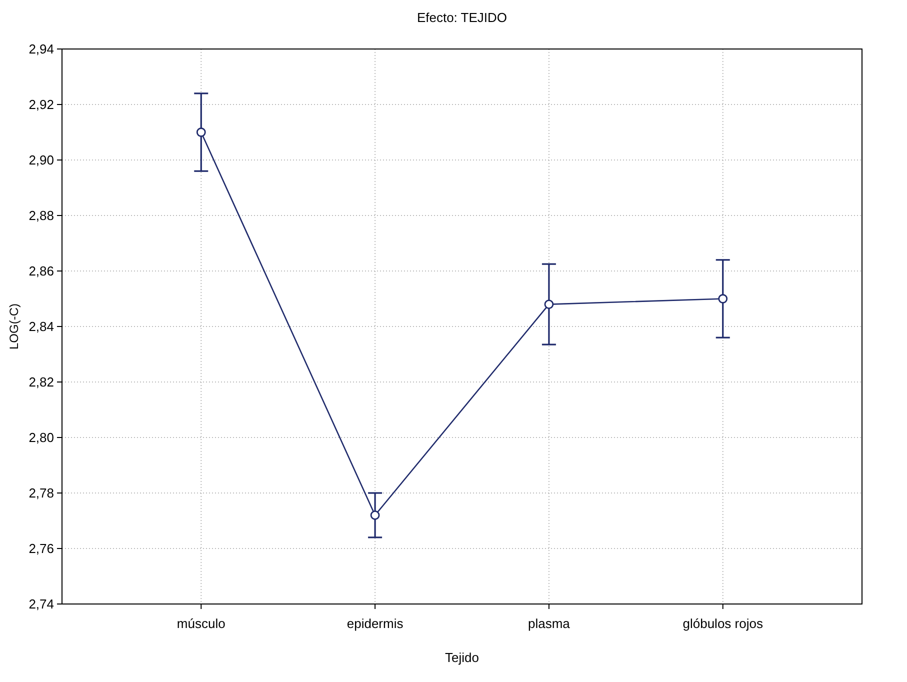  I want to click on x-tick-label: epidermis, so click(375, 623).